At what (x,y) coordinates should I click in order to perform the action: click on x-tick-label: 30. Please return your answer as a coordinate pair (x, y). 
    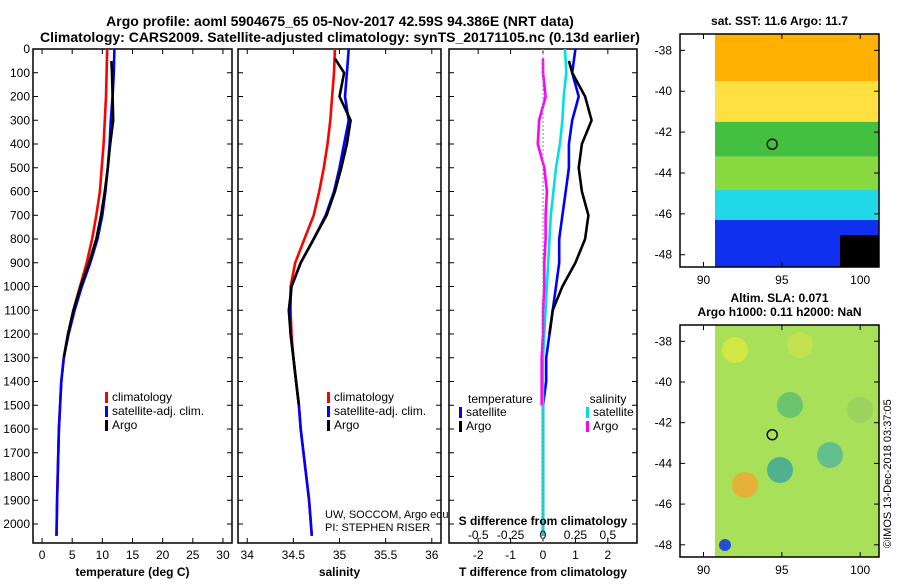
    Looking at the image, I should click on (223, 555).